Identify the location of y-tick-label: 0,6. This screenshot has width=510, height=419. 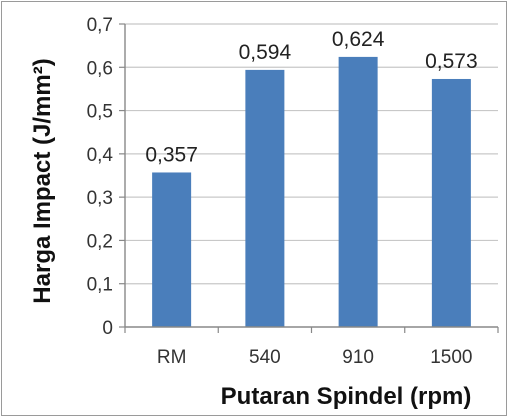
(100, 68).